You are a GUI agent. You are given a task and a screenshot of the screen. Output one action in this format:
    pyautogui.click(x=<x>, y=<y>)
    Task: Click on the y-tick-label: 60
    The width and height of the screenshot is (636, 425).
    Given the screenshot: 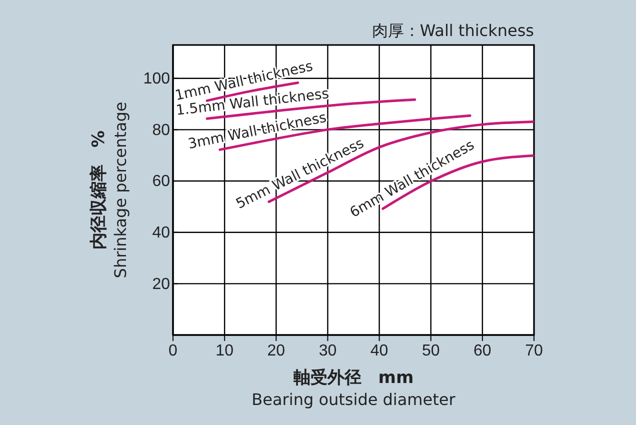 What is the action you would take?
    pyautogui.click(x=161, y=181)
    